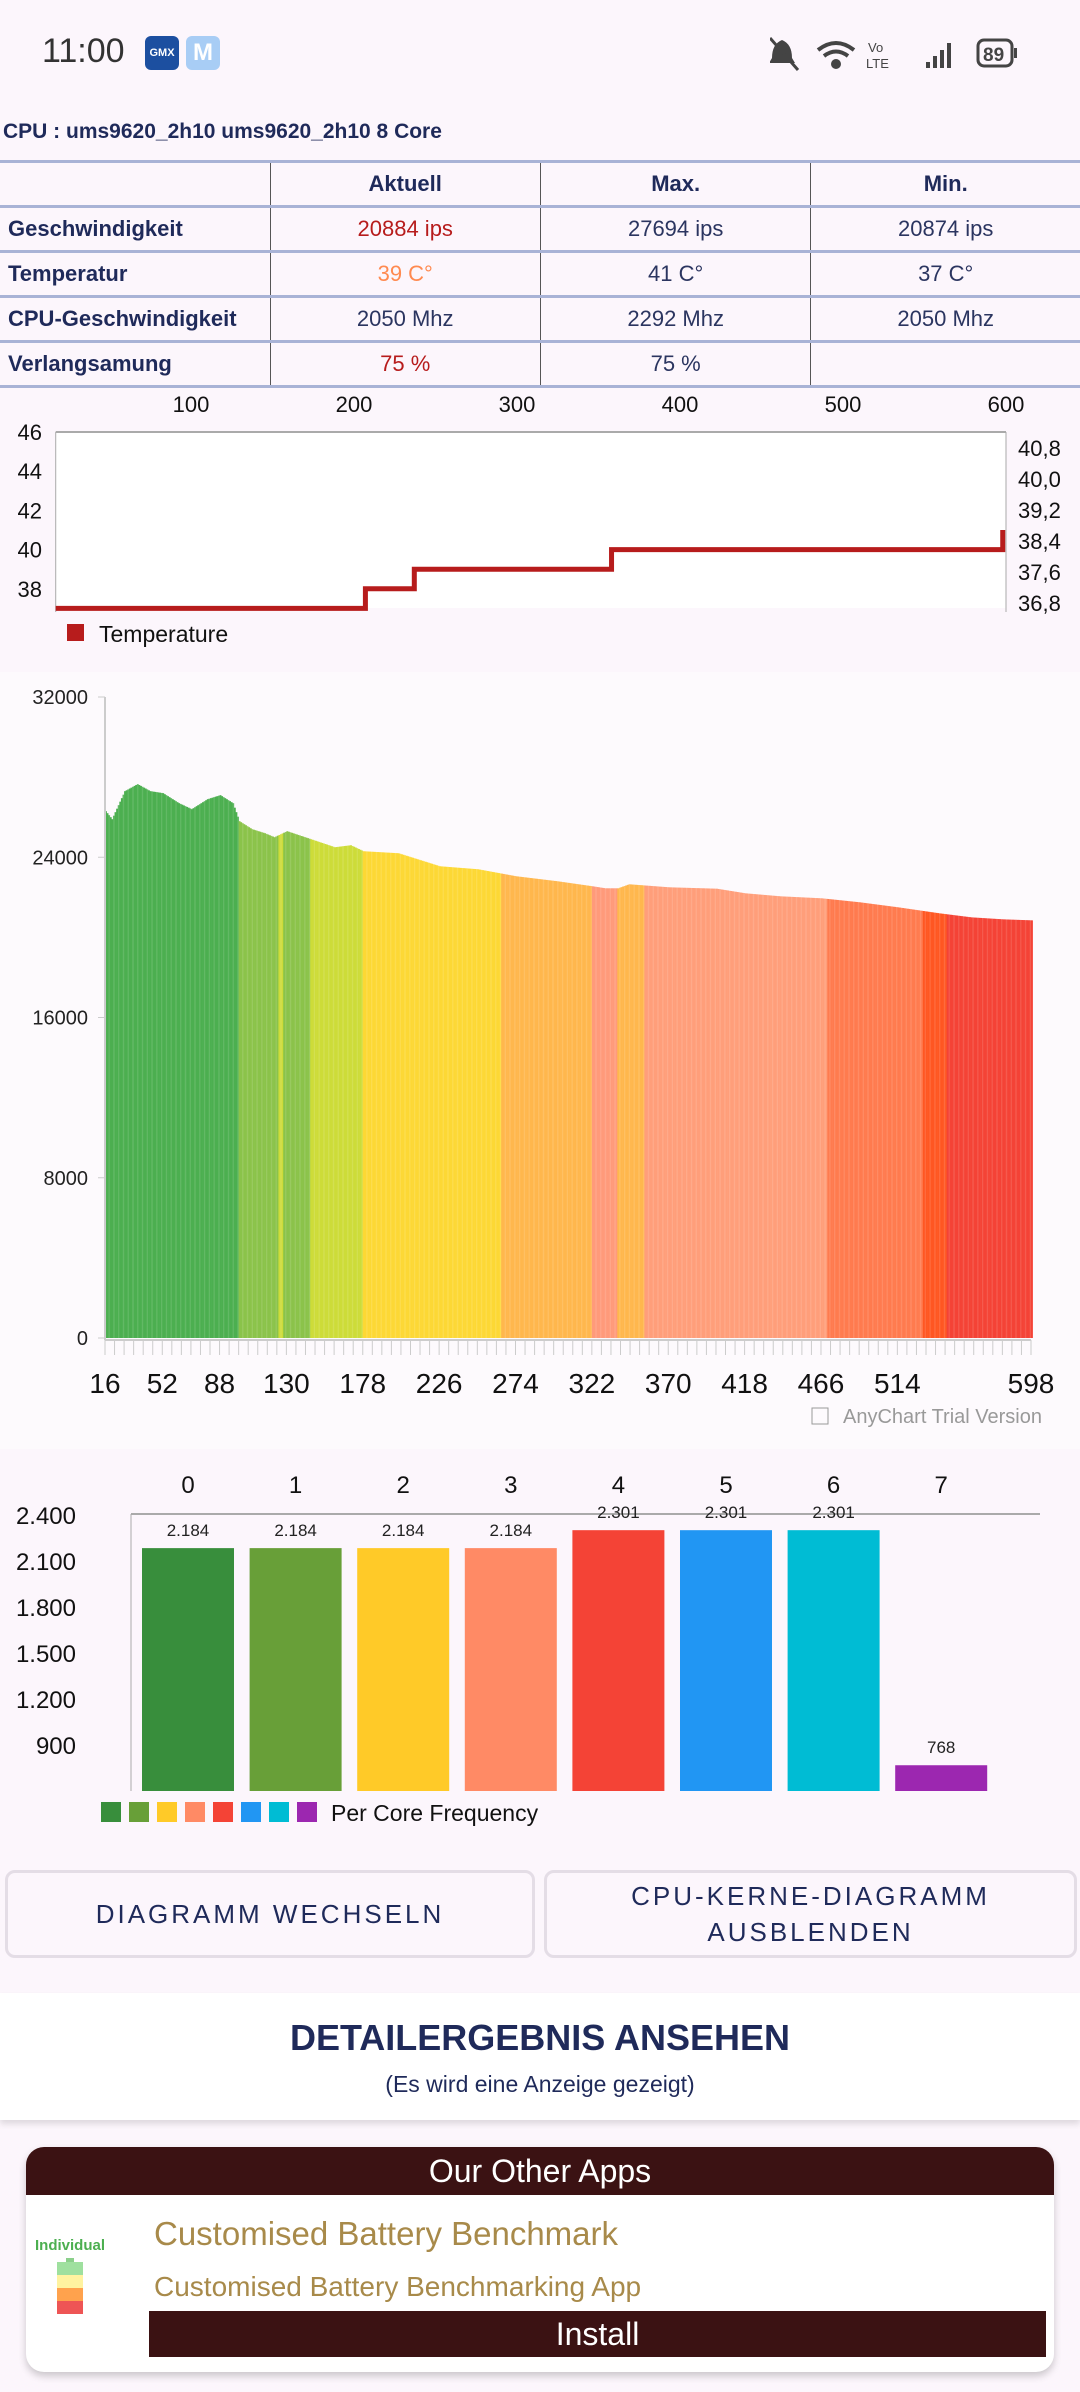 The height and width of the screenshot is (2392, 1080). Describe the element at coordinates (188, 1530) in the screenshot. I see `bar-value-label: 2.184` at that location.